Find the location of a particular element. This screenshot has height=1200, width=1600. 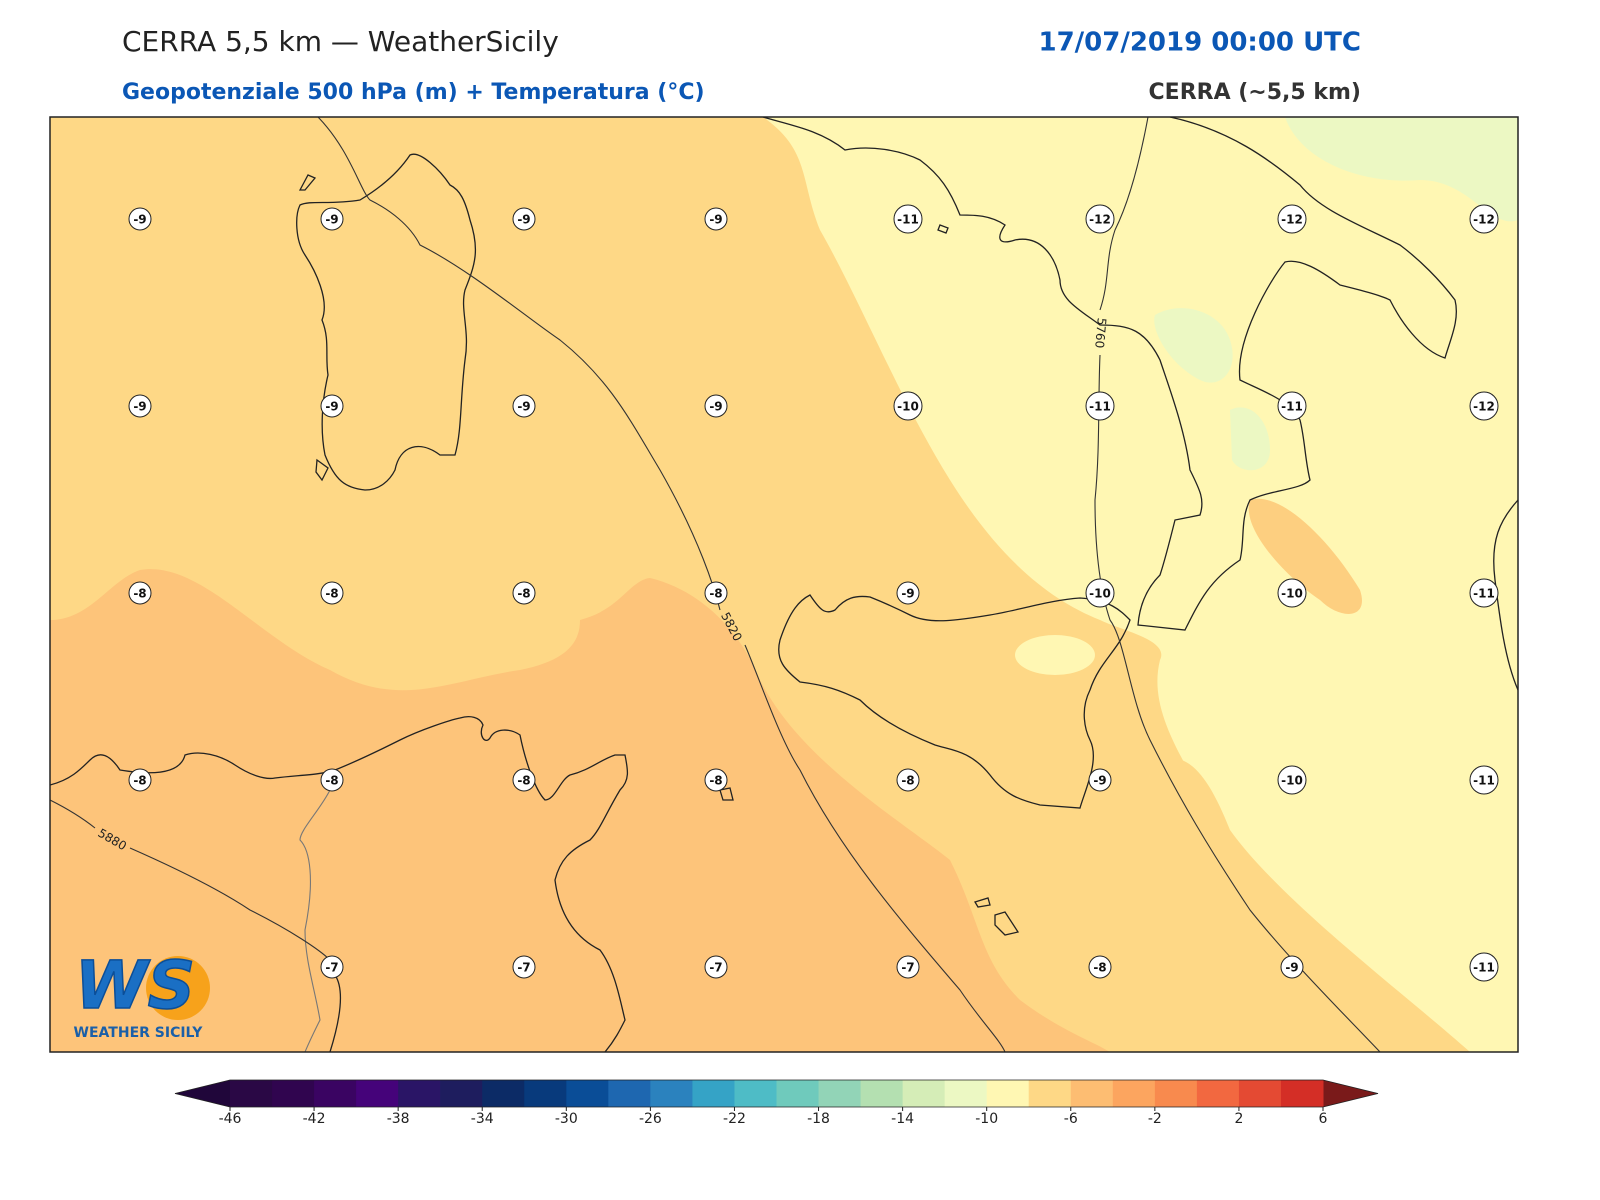

colorbar-tick-label: -26 is located at coordinates (650, 1119).